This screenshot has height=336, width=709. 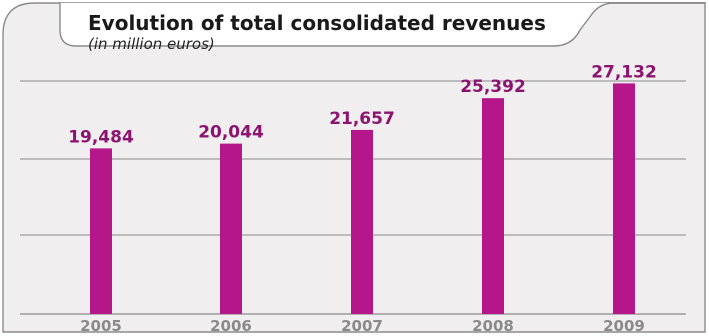 I want to click on x-tick-2006: 2006, so click(x=231, y=326).